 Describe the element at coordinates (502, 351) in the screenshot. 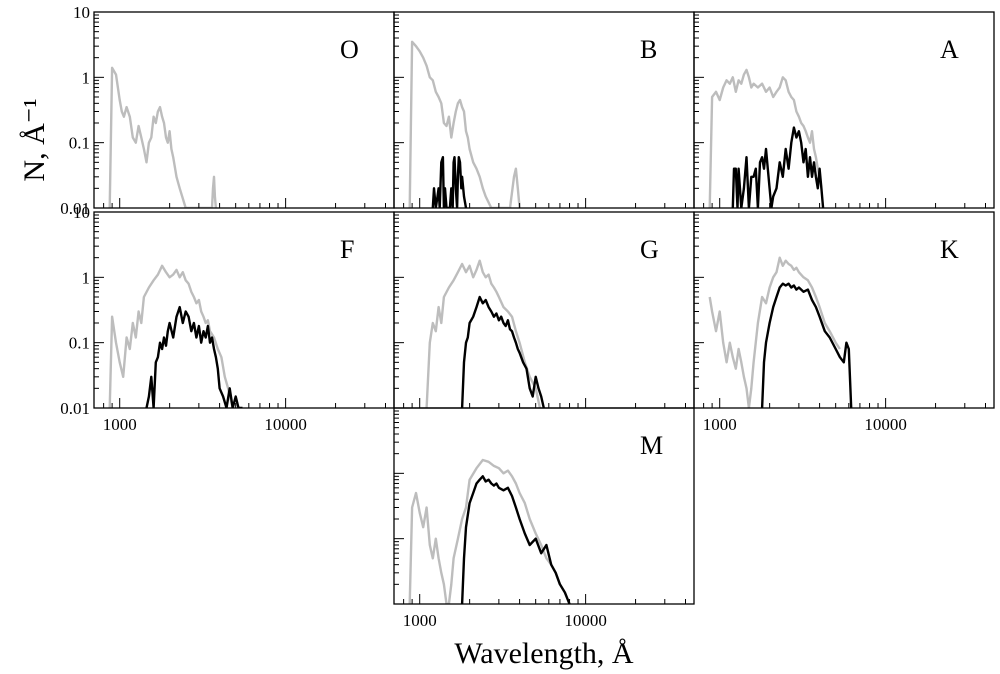

I see `panel-G-series-2-line` at that location.